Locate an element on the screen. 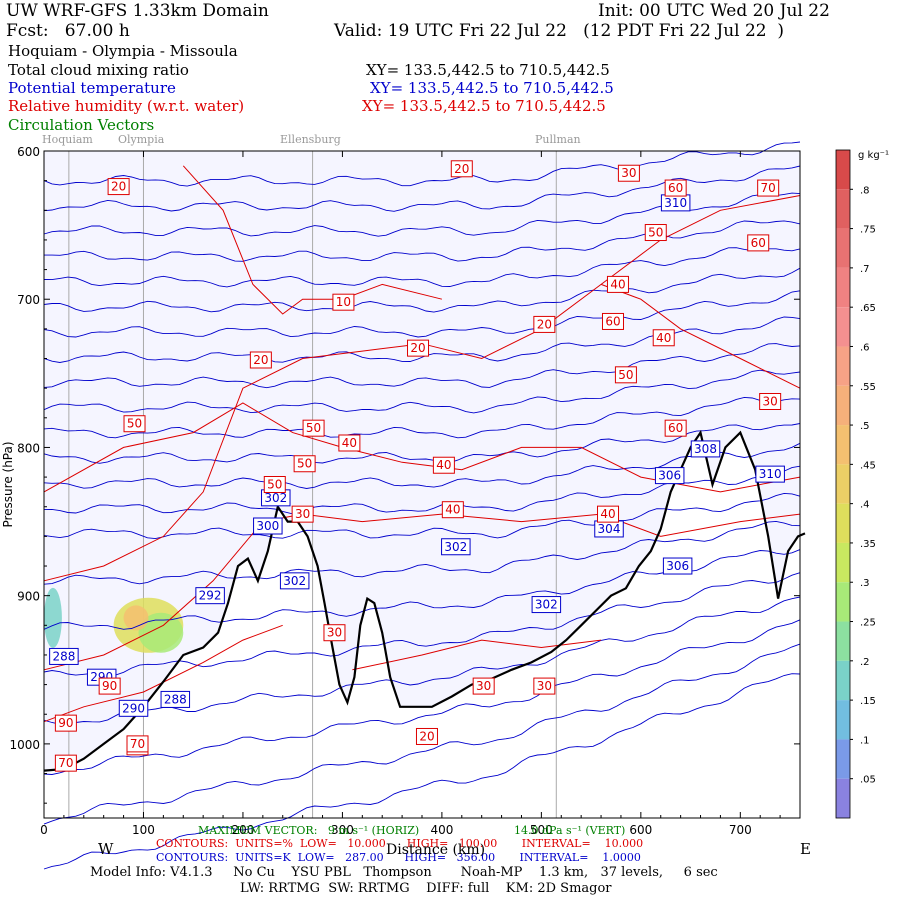 Image resolution: width=900 pixels, height=900 pixels. east-label: E is located at coordinates (805, 849).